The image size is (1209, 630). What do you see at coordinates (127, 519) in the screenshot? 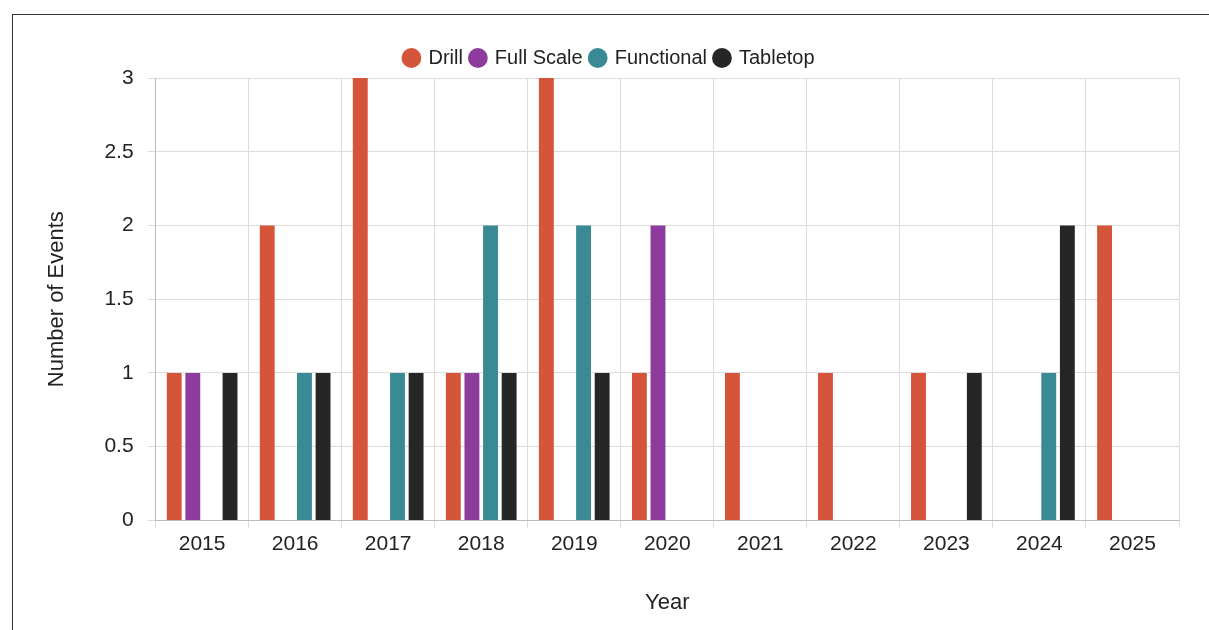
I see `y-tick-label: 0` at bounding box center [127, 519].